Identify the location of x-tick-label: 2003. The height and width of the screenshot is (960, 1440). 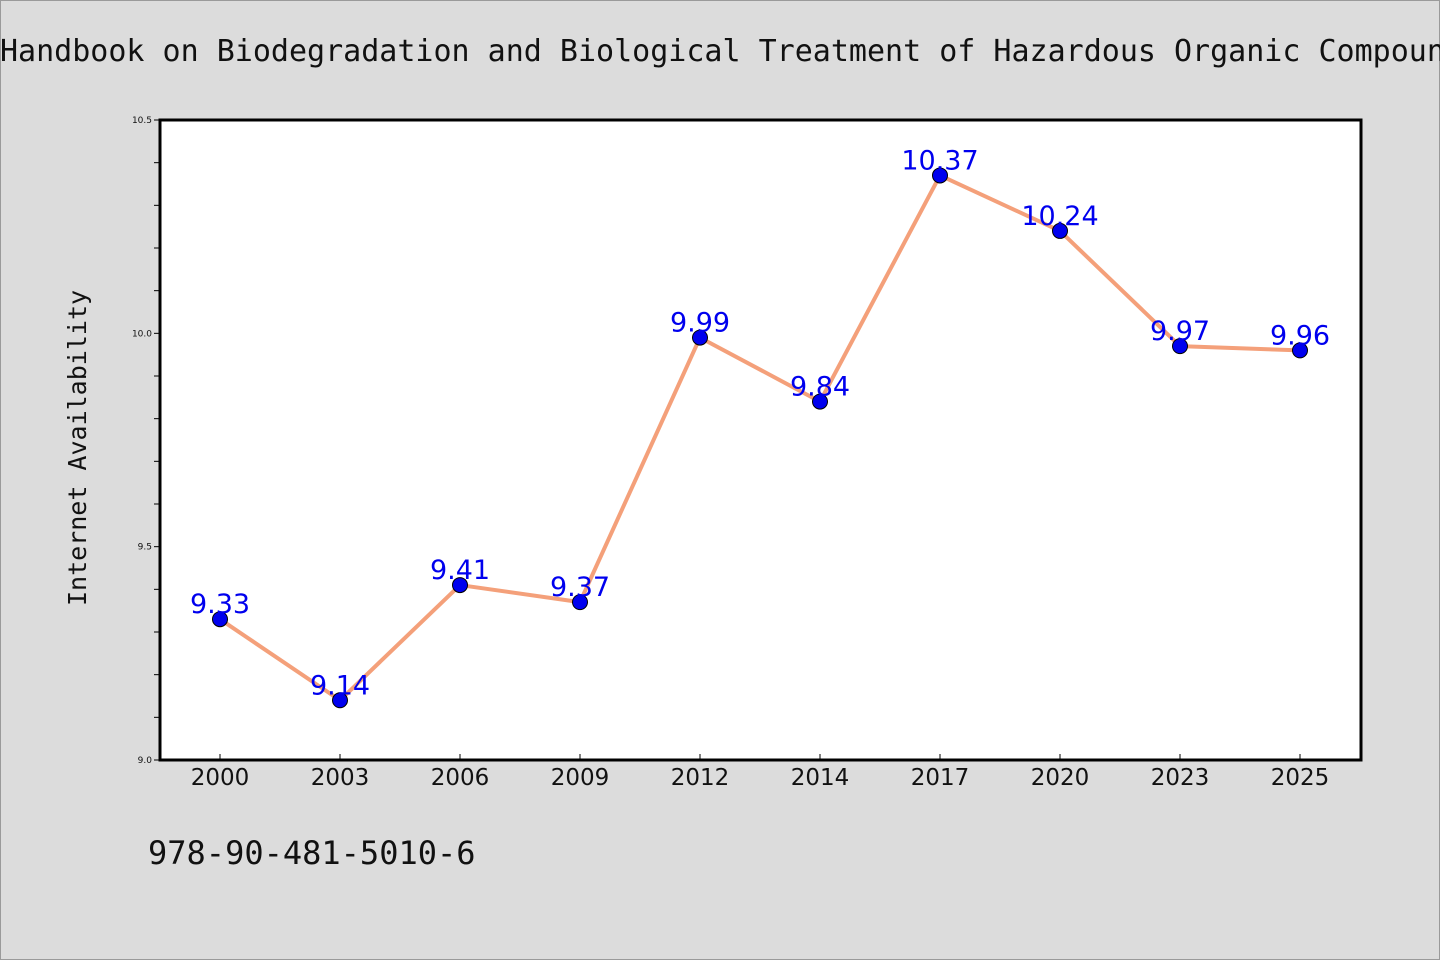
(340, 778).